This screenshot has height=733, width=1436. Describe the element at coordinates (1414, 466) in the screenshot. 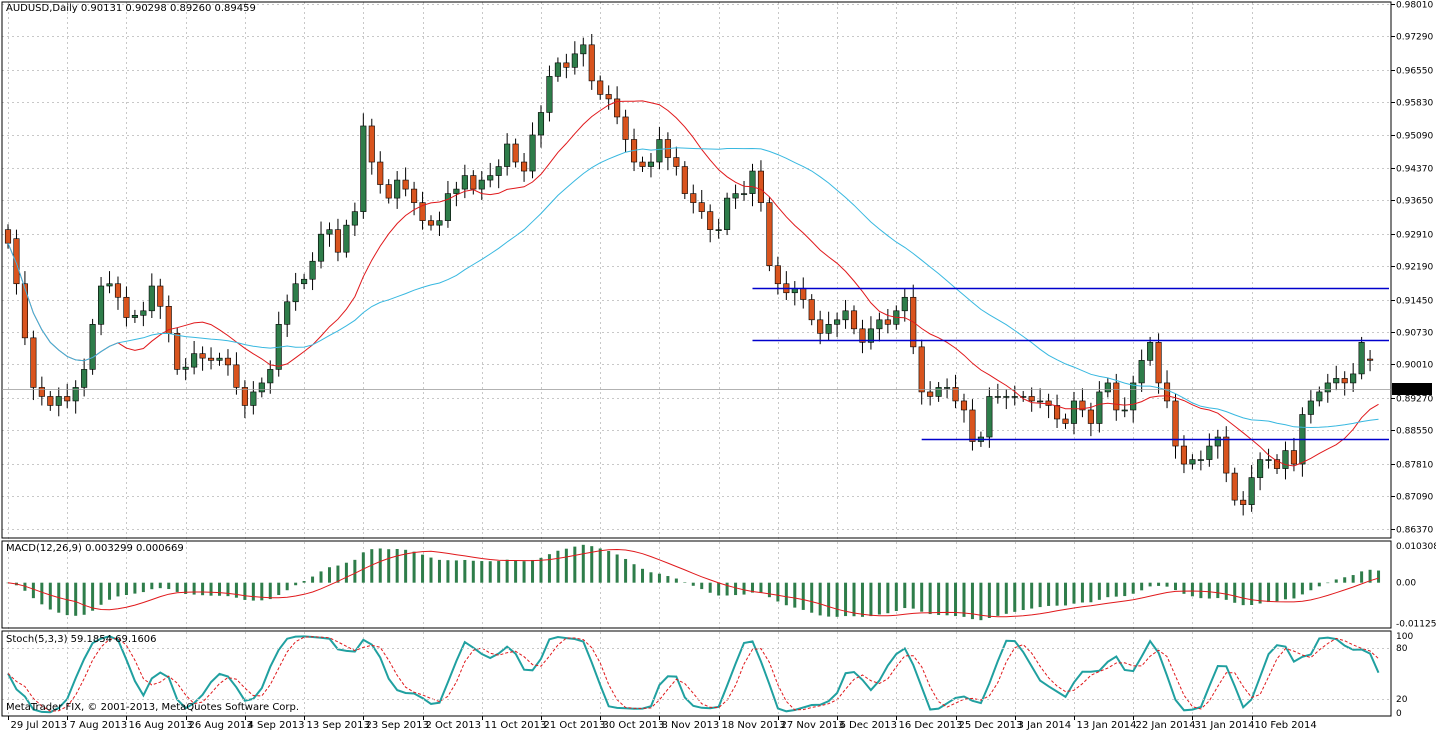

I see `price-tick-label: 0.87810` at that location.